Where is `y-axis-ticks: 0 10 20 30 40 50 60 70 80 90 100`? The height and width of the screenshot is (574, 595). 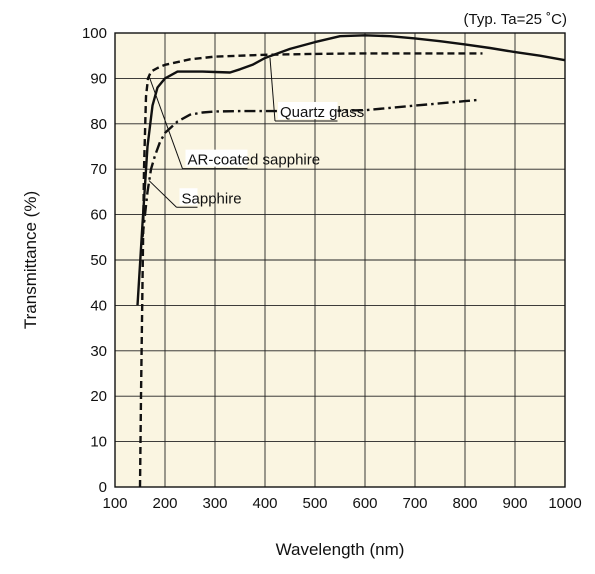 y-axis-ticks: 0 10 20 30 40 50 60 70 80 90 100 is located at coordinates (94, 260).